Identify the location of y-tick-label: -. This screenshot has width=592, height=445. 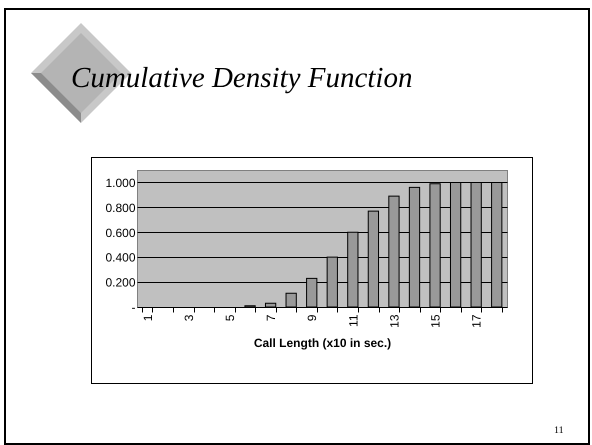
(134, 307).